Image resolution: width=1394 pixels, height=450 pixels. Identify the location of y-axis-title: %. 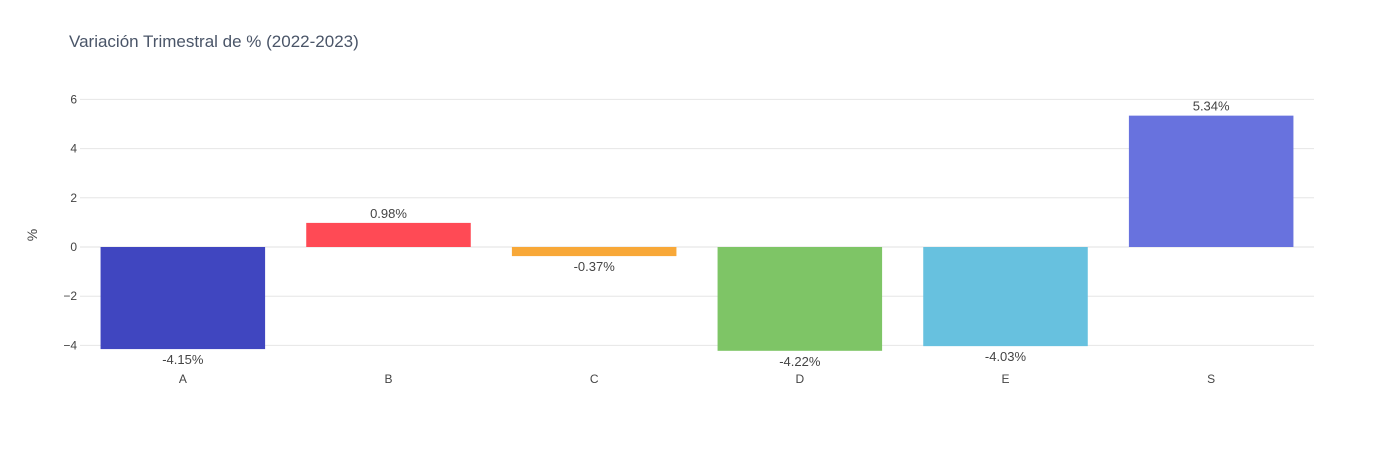
(32, 235).